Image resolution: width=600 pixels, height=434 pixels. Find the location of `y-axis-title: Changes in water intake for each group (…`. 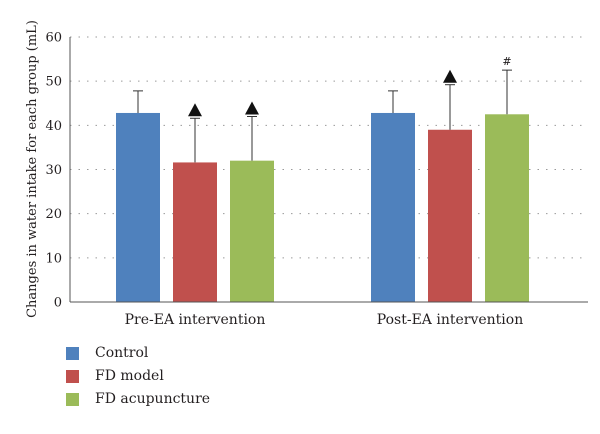

y-axis-title: Changes in water intake for each group (… is located at coordinates (32, 169).